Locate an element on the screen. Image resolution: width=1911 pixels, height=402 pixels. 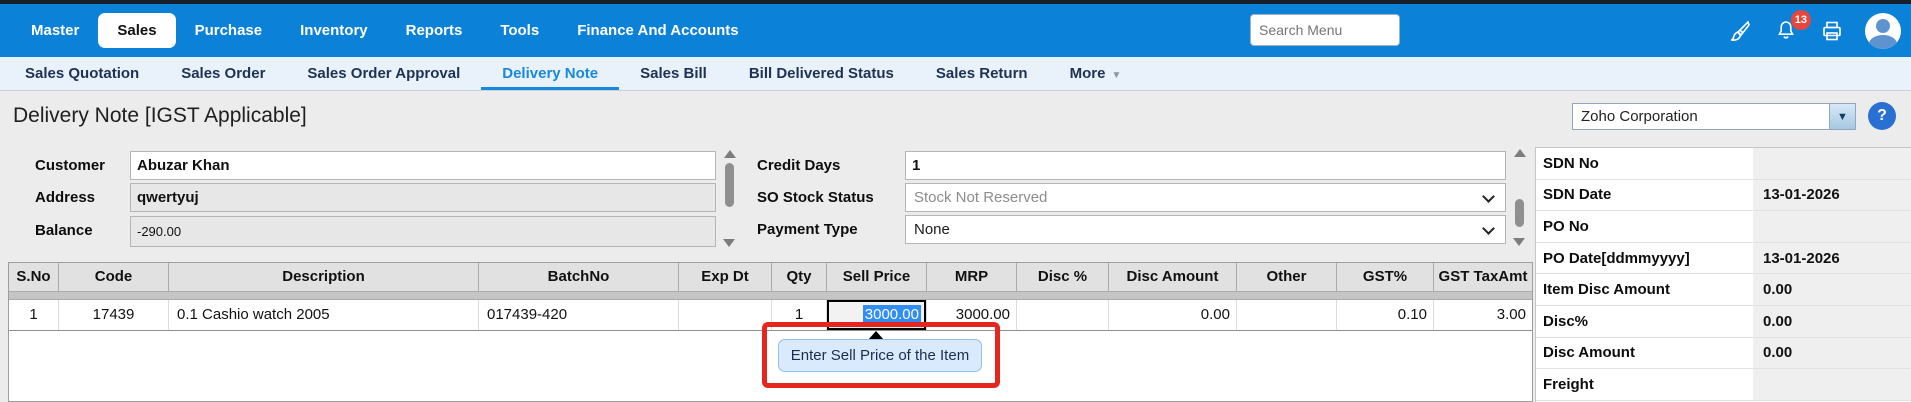
col-header-qty: Qty is located at coordinates (799, 277).